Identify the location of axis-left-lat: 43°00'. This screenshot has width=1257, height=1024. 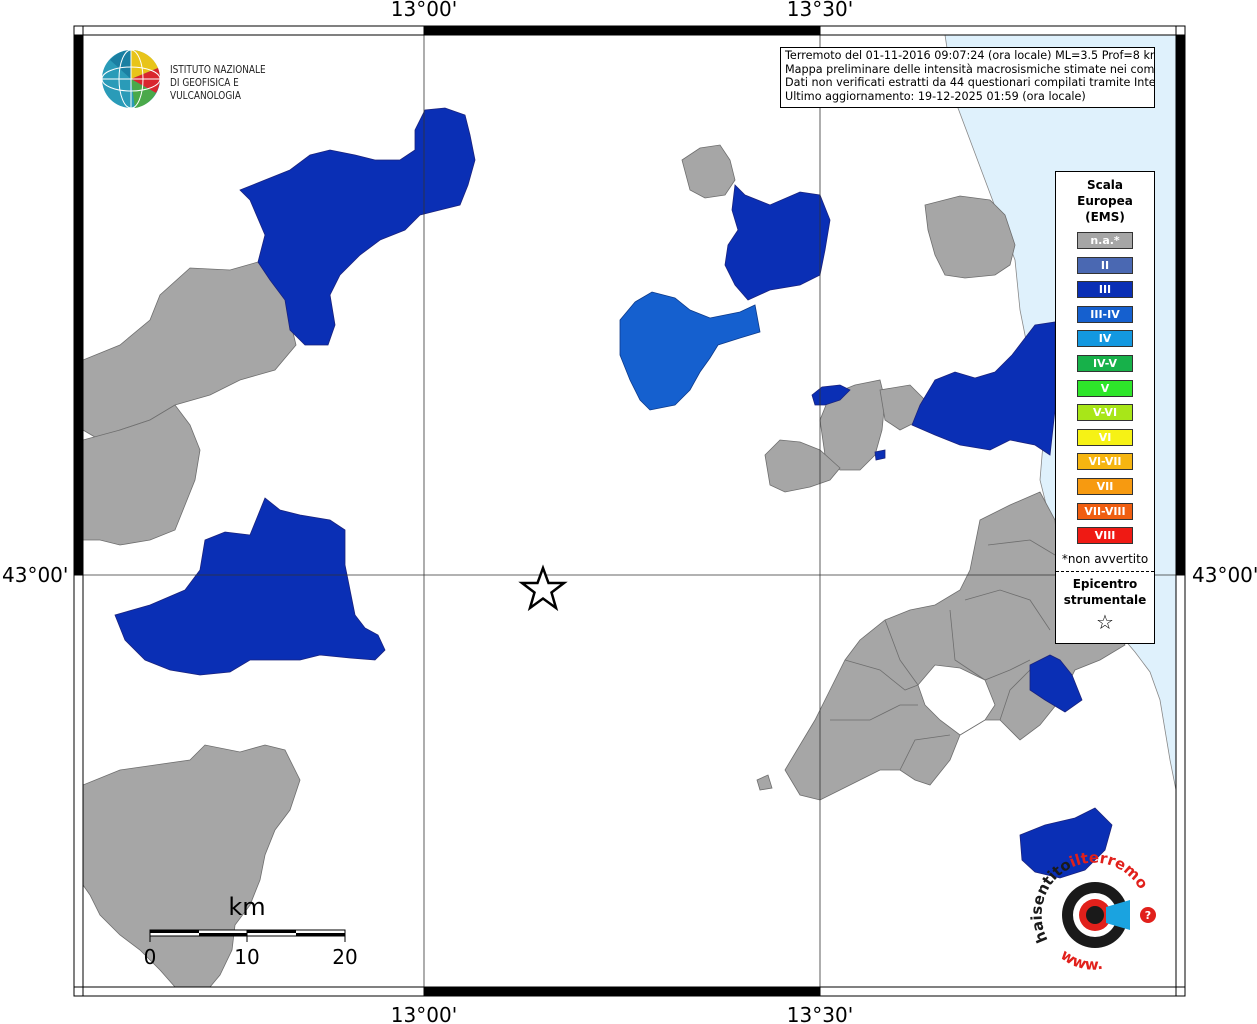
(35, 575).